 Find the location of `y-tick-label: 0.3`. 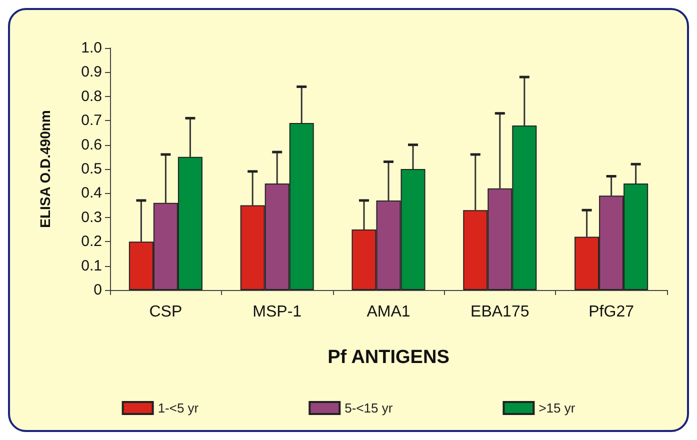

y-tick-label: 0.3 is located at coordinates (91, 217).